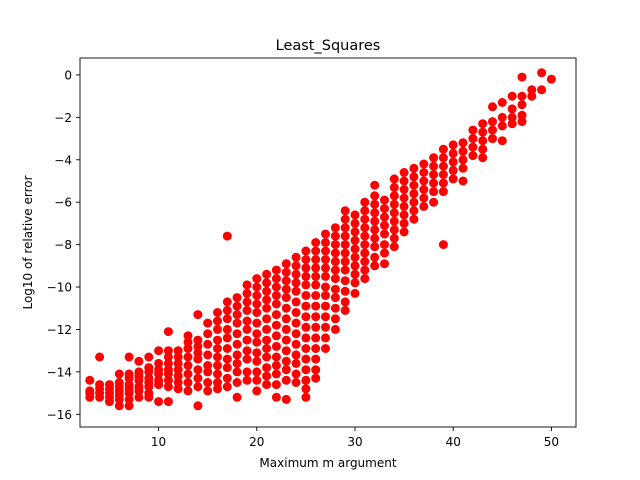  Describe the element at coordinates (328, 46) in the screenshot. I see `chart-title: Least_Squares` at that location.